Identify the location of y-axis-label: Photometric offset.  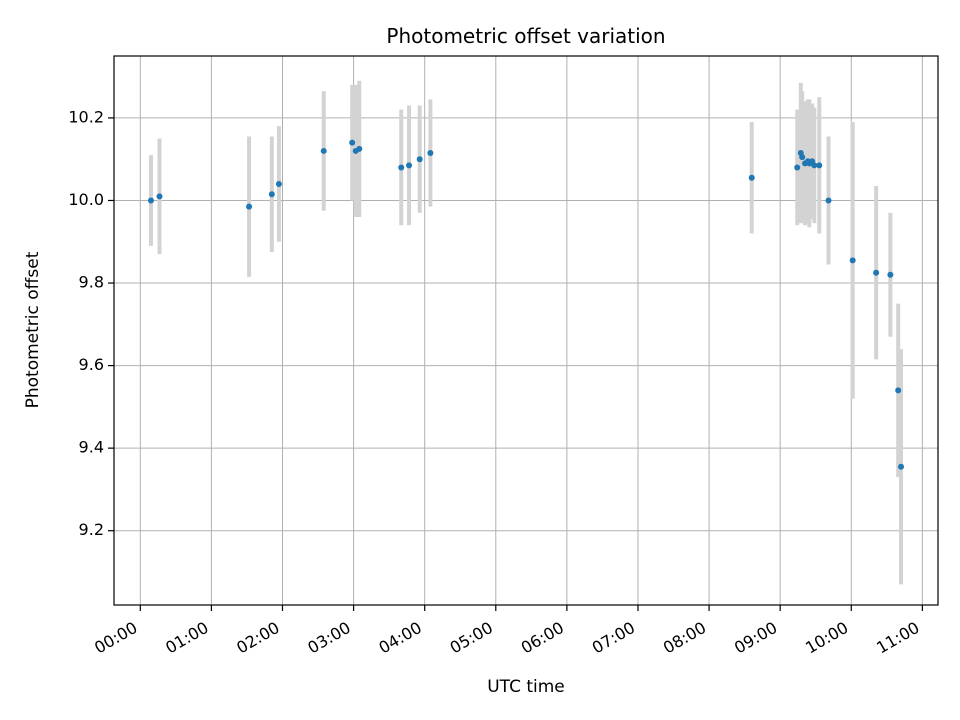
(33, 329).